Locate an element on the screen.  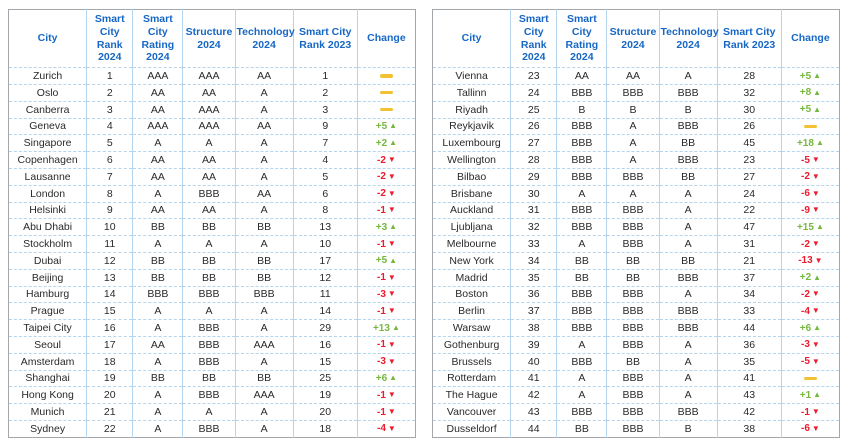
table-row: Taipei City 16 A BBB A 29 +13 ▲ is located at coordinates (212, 328).